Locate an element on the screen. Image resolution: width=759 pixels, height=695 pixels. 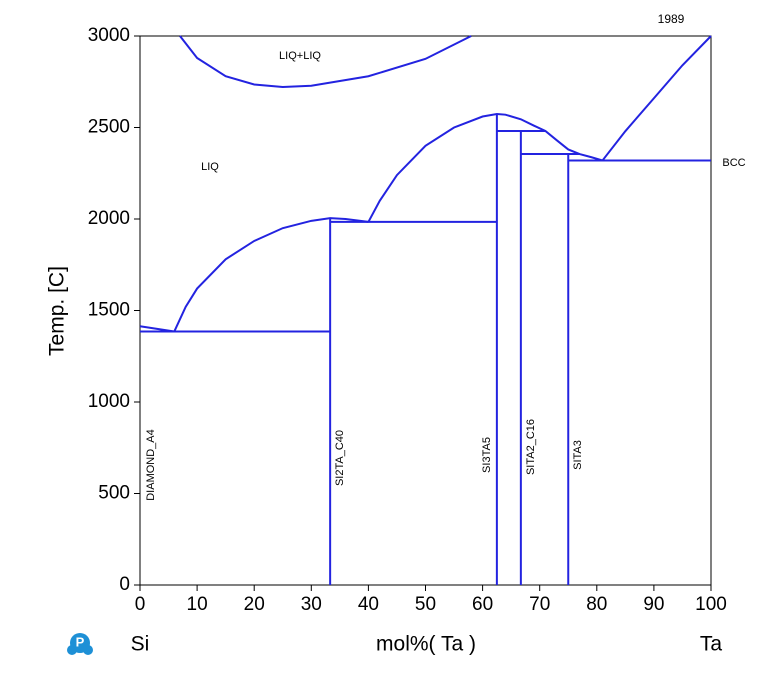
logo: P is located at coordinates (80, 644).